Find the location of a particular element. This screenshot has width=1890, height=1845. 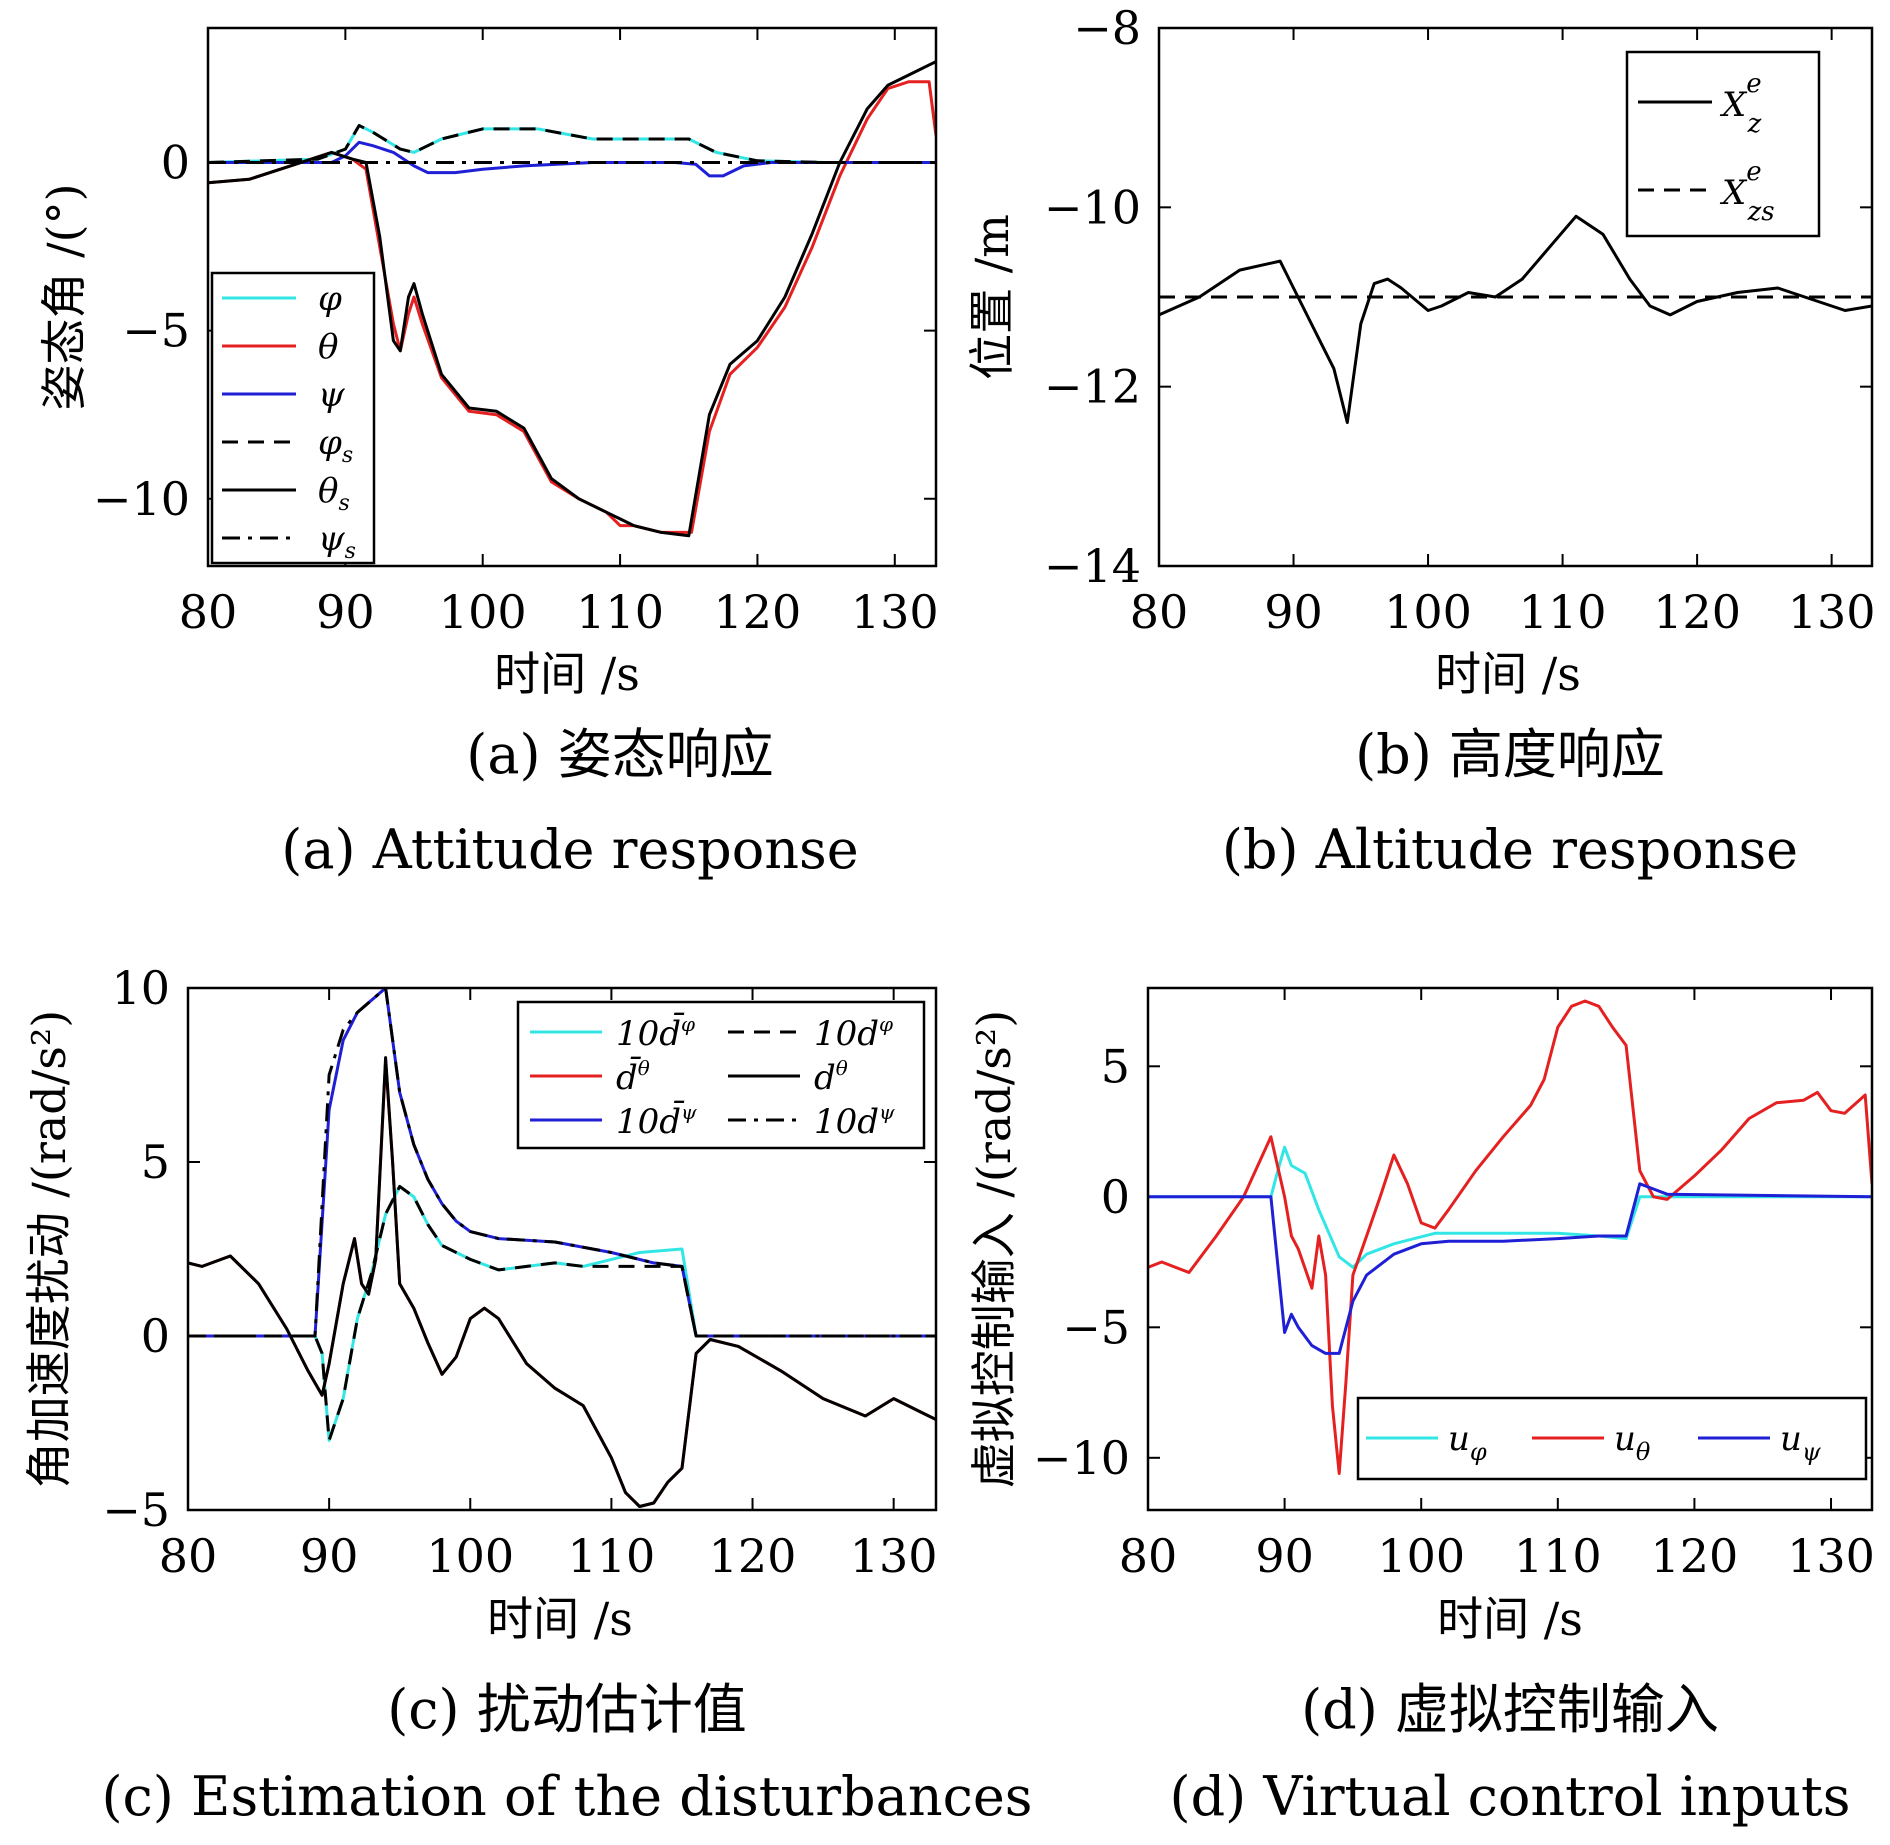

legend-superscript: θ is located at coordinates (644, 1068).